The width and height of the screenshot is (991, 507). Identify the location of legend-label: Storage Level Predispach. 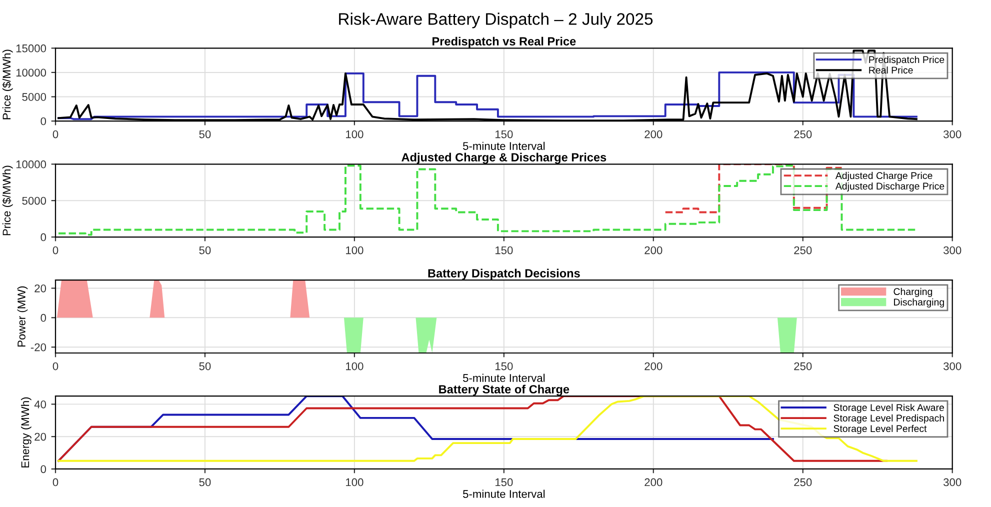
(889, 419).